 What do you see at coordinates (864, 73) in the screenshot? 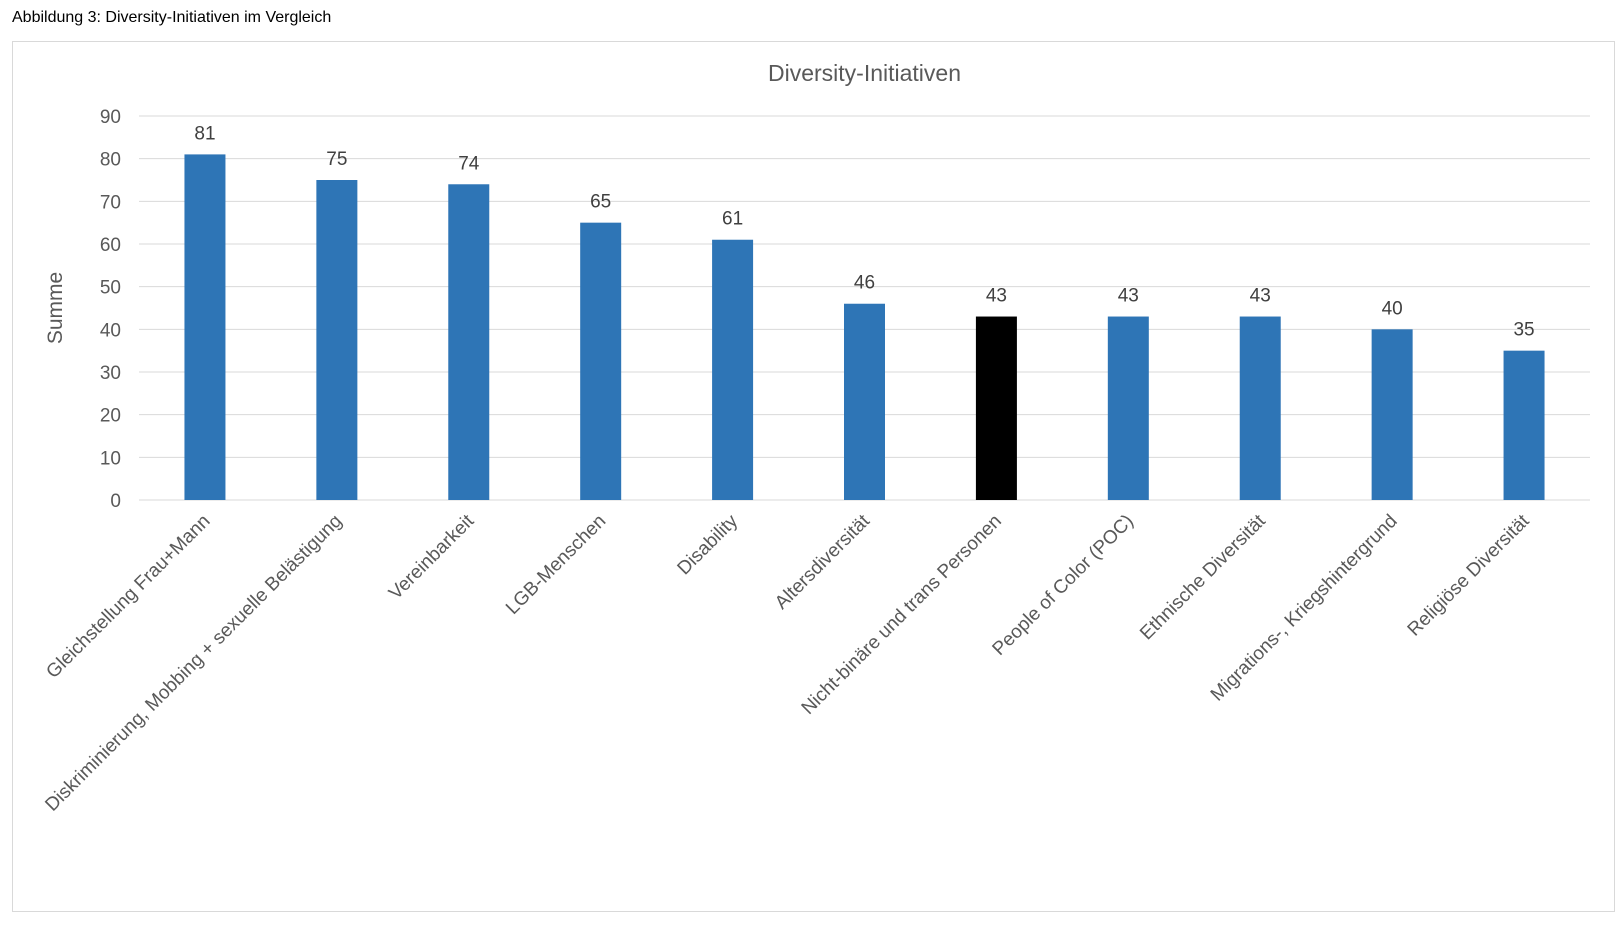
I see `chart-title: Diversity-Initiativen` at bounding box center [864, 73].